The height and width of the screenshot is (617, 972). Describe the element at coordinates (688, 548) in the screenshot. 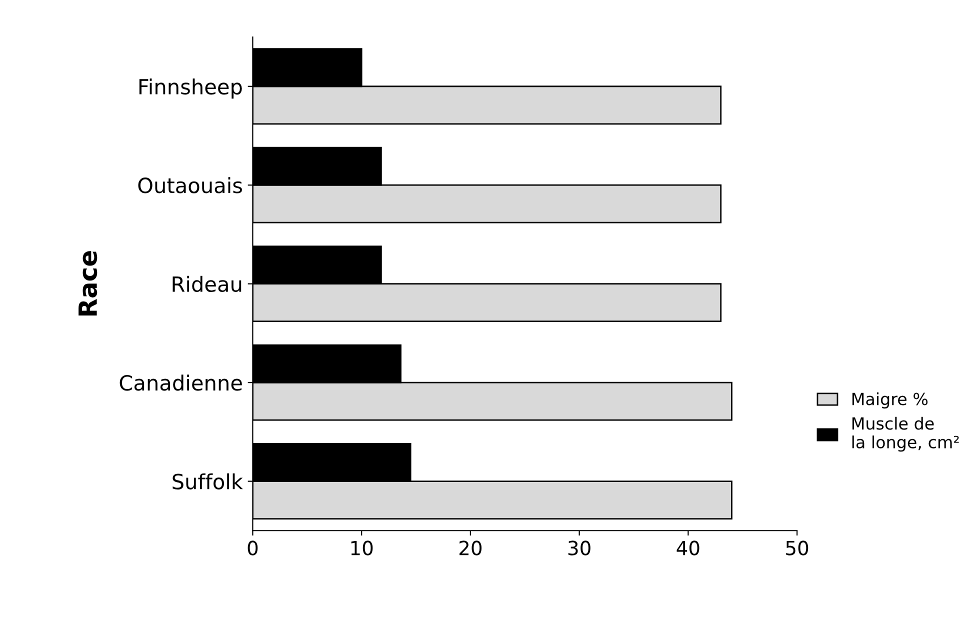

I see `x-tick-label: 40` at that location.